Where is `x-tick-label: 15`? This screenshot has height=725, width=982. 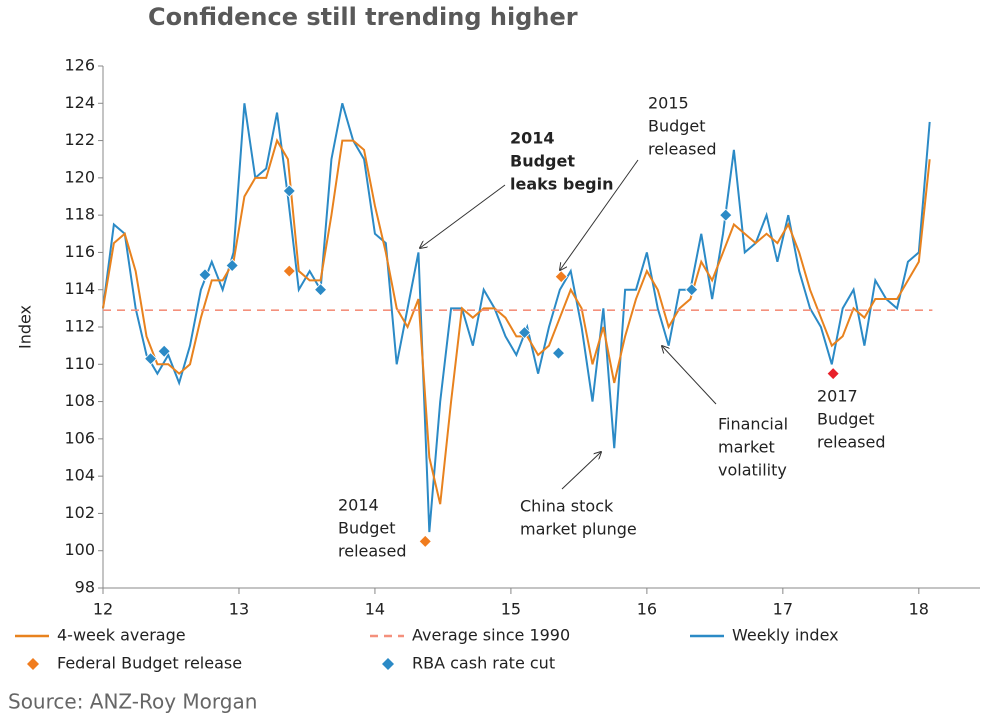
x-tick-label: 15 is located at coordinates (511, 609).